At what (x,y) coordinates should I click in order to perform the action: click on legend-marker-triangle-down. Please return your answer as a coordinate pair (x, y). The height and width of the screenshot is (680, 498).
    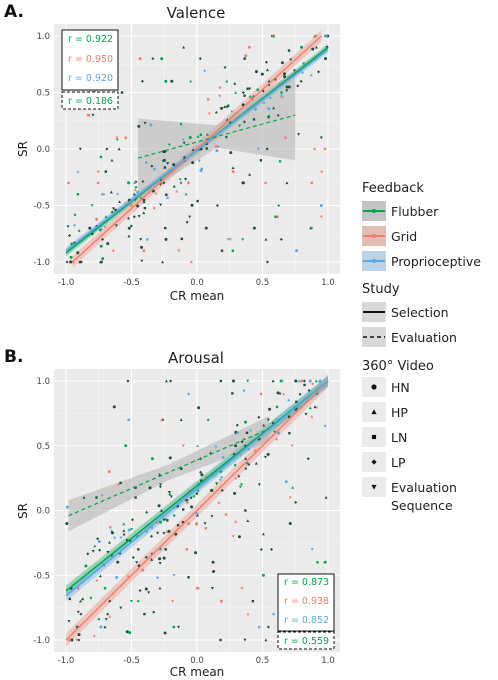
    Looking at the image, I should click on (374, 487).